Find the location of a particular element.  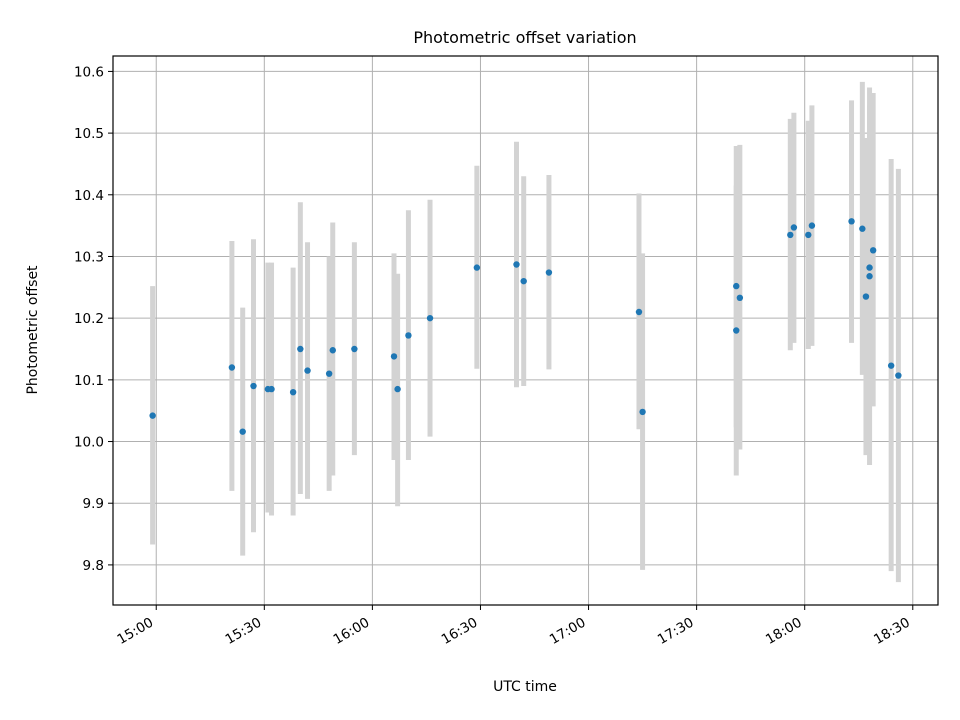

chart-title: Photometric offset variation is located at coordinates (524, 37).